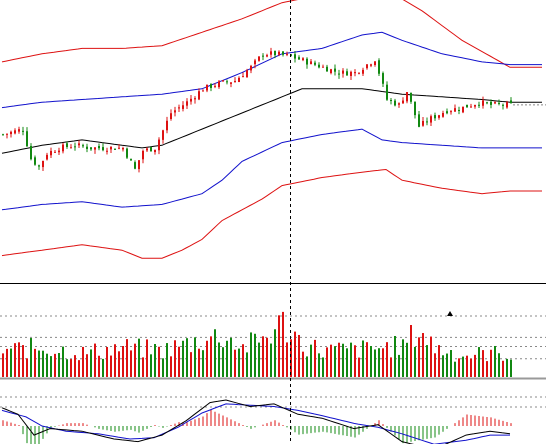  I want to click on moving-average-line, so click(271, 121).